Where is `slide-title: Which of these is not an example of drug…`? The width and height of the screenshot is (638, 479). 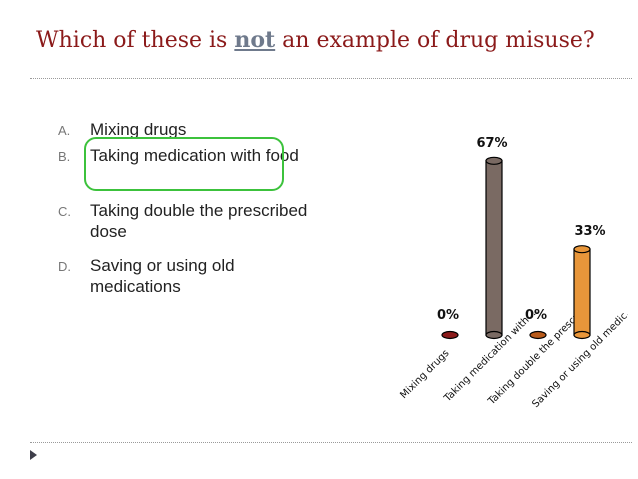
slide-title: Which of these is not an example of drug… is located at coordinates (316, 40).